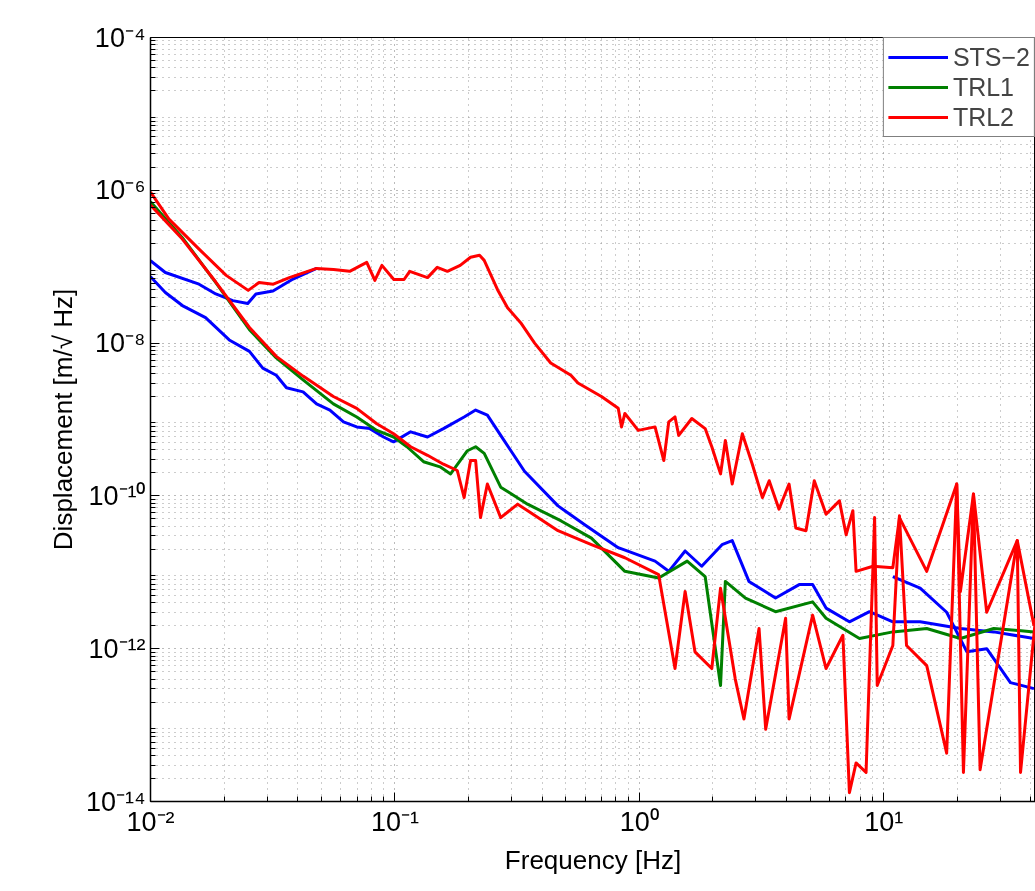  Describe the element at coordinates (62, 419) in the screenshot. I see `y-axis-title: Displacement [m/√ Hz]` at that location.